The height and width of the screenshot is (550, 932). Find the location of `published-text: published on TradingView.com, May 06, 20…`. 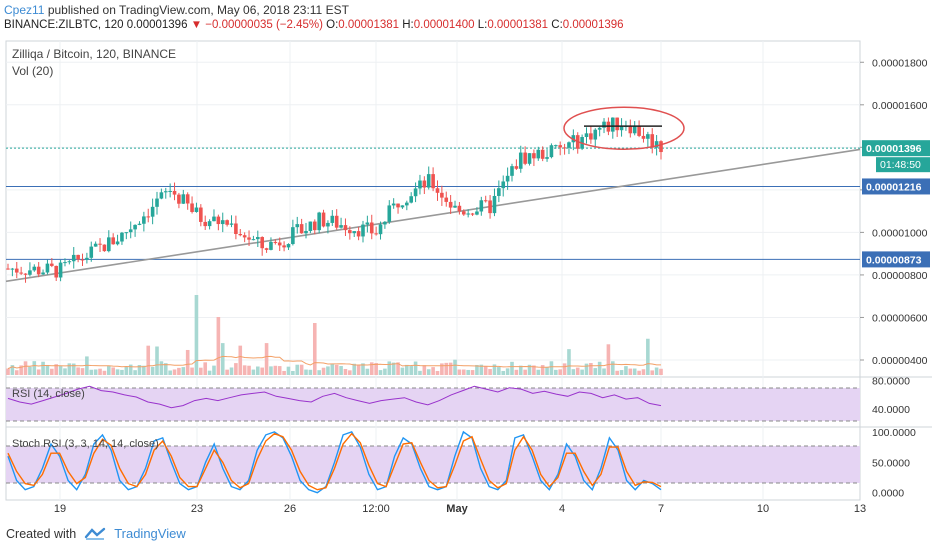

published-text: published on TradingView.com, May 06, 20… is located at coordinates (198, 10).